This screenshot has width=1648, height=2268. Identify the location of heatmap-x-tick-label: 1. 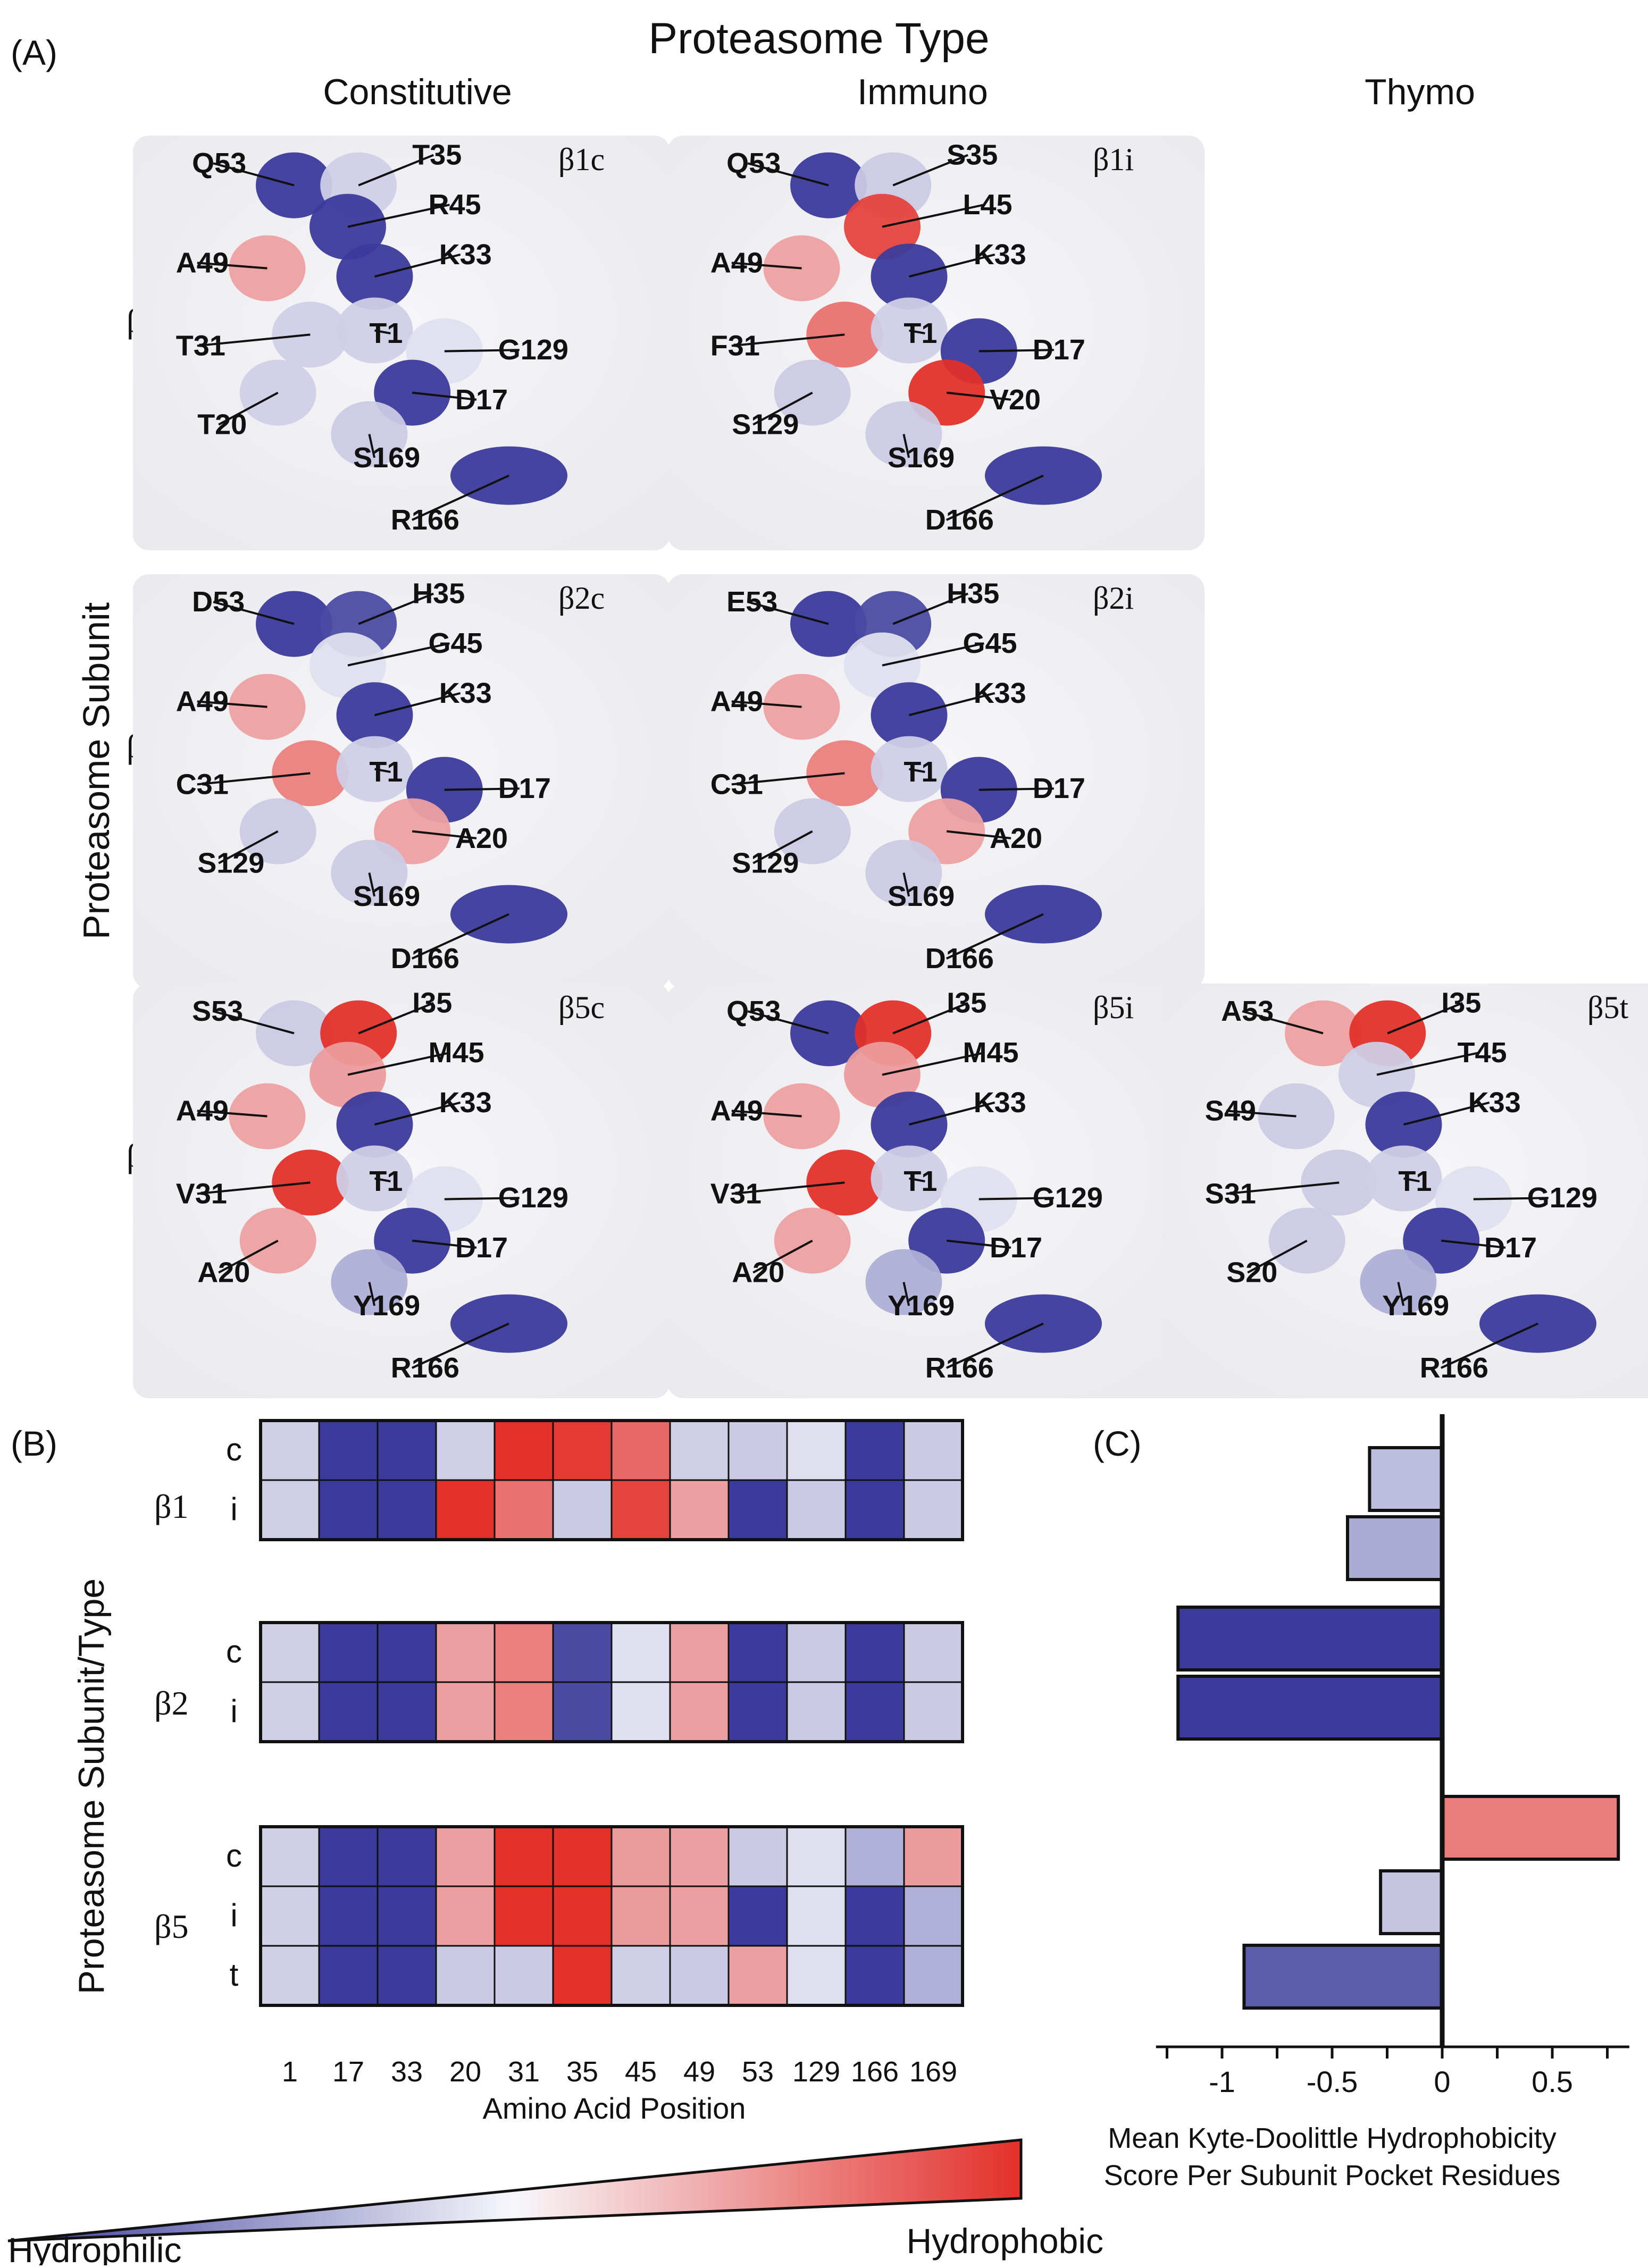
(290, 2072).